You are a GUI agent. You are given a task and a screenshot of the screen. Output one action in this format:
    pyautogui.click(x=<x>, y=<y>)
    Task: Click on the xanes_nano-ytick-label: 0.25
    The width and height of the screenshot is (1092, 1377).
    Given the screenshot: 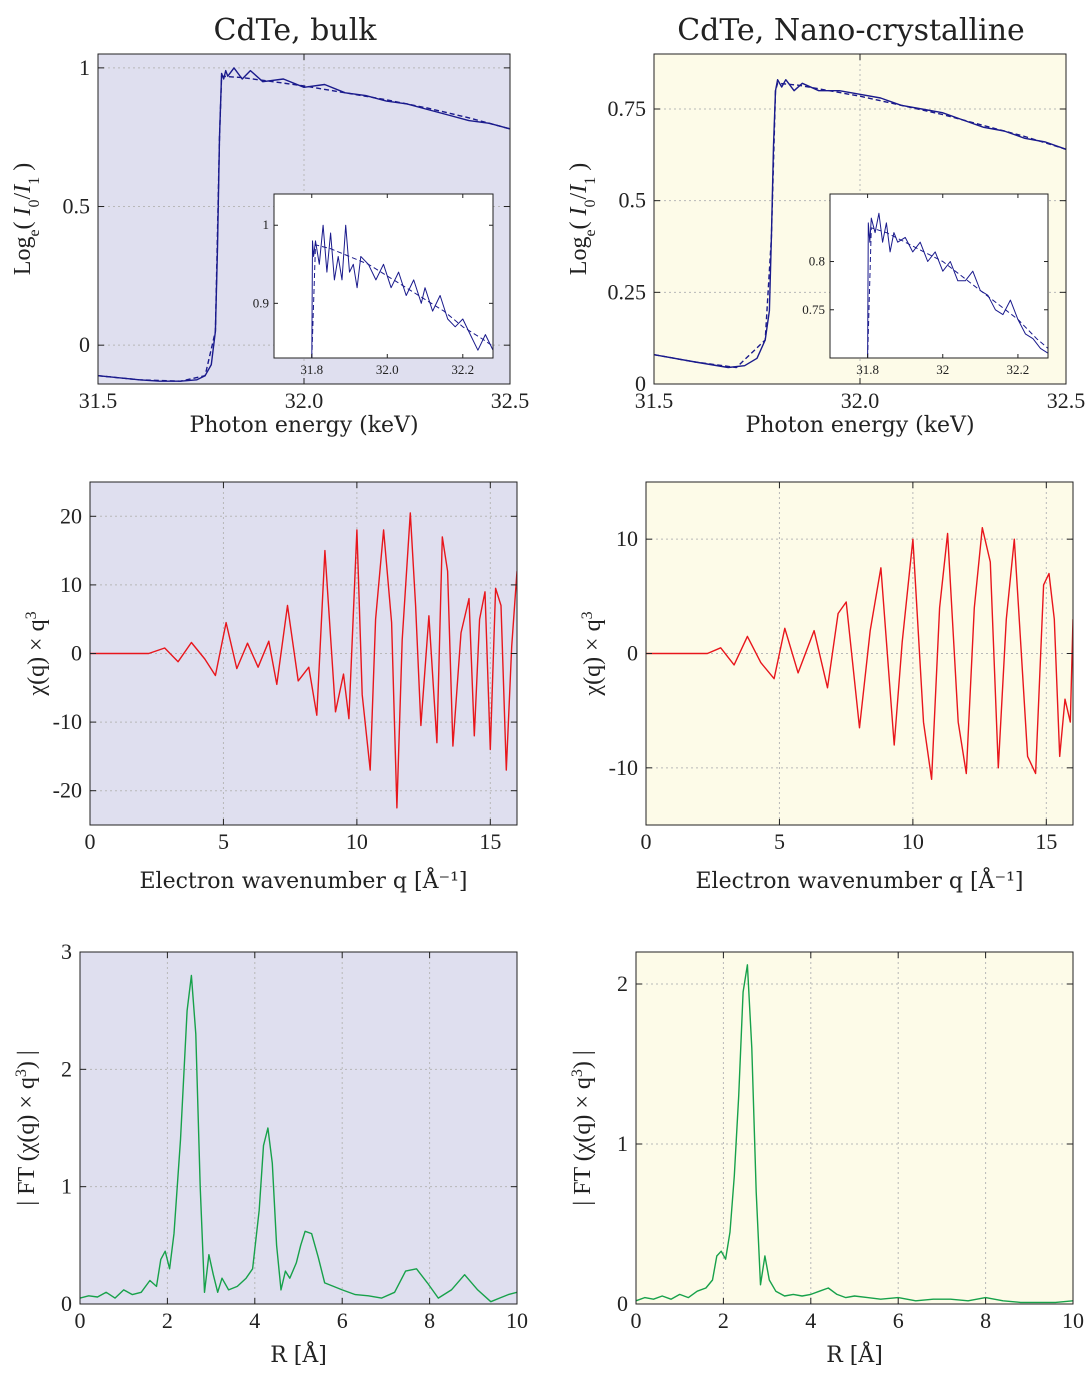 What is the action you would take?
    pyautogui.click(x=627, y=291)
    